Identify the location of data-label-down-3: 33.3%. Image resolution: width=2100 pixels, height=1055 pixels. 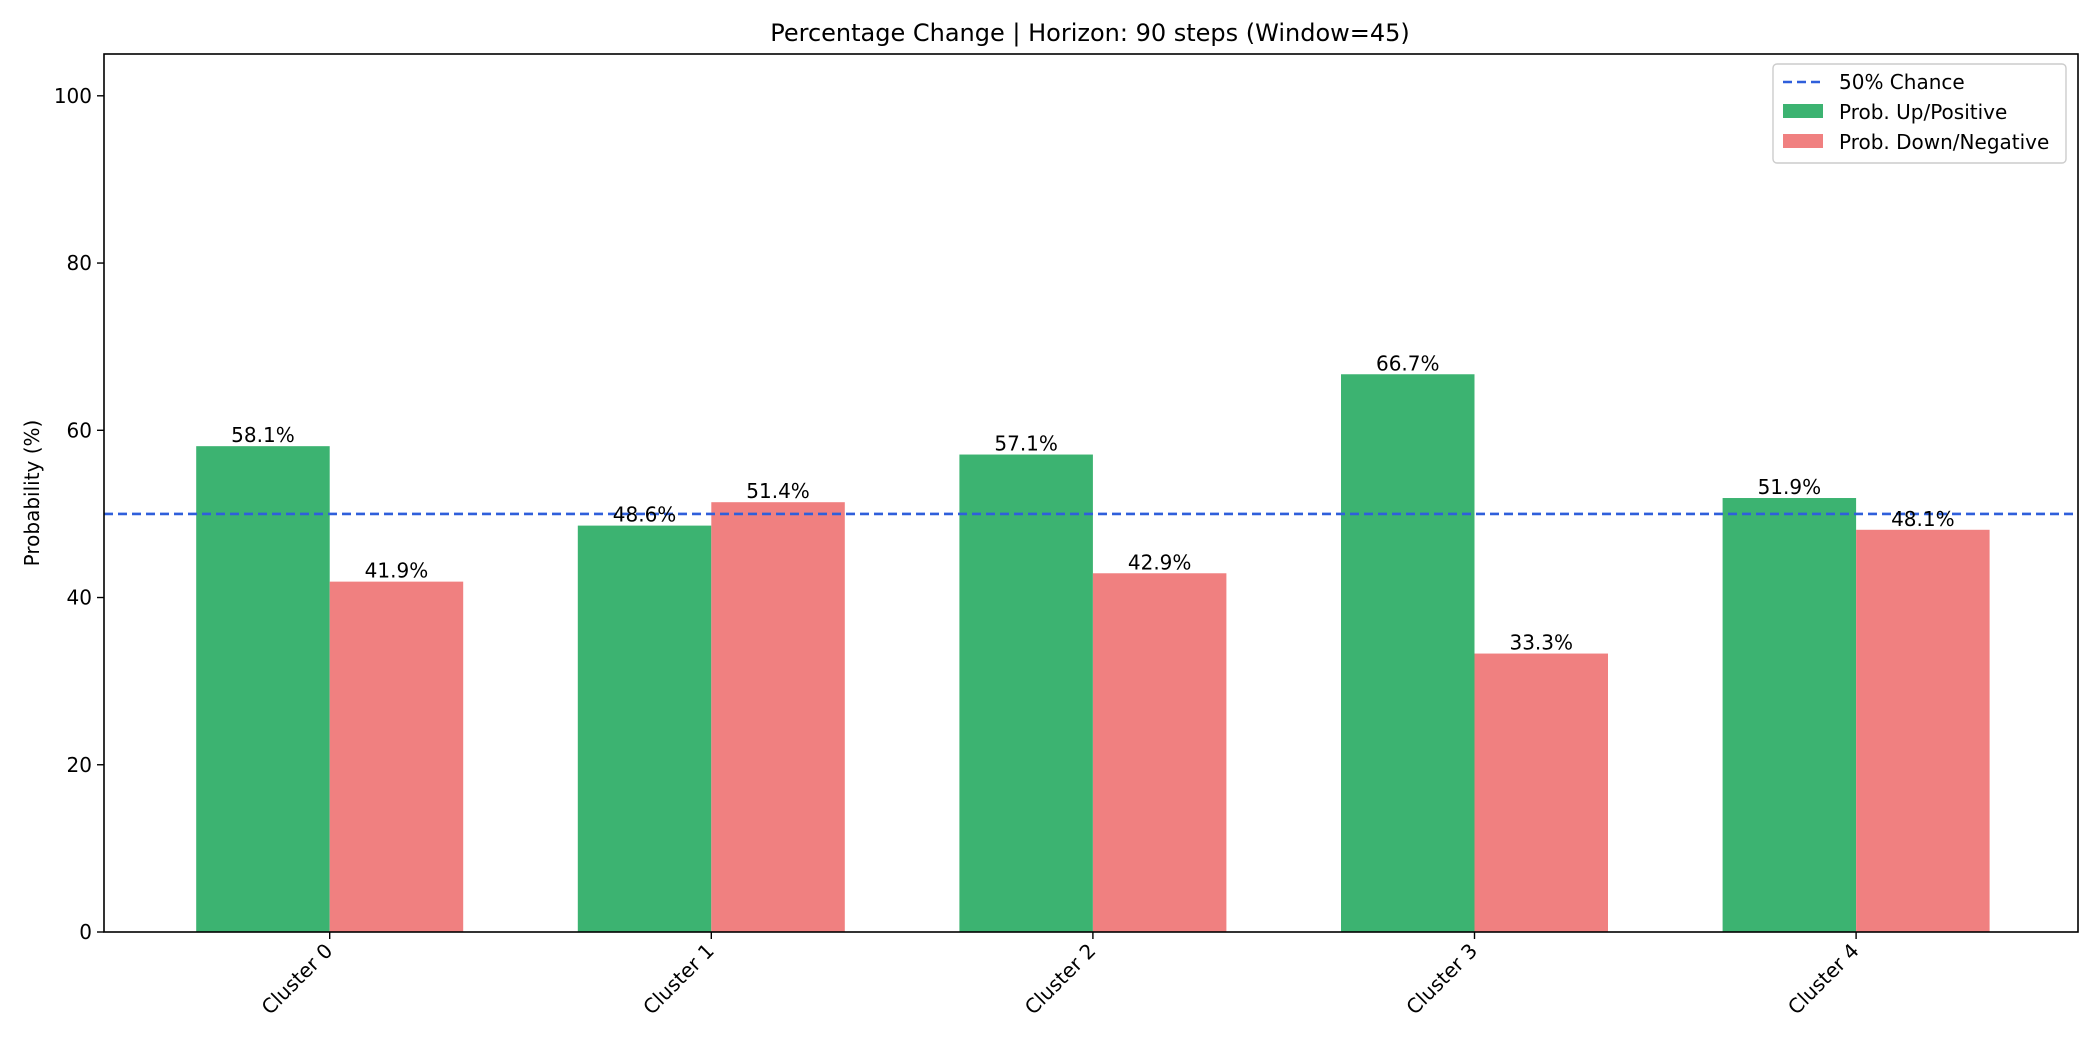
(1541, 643).